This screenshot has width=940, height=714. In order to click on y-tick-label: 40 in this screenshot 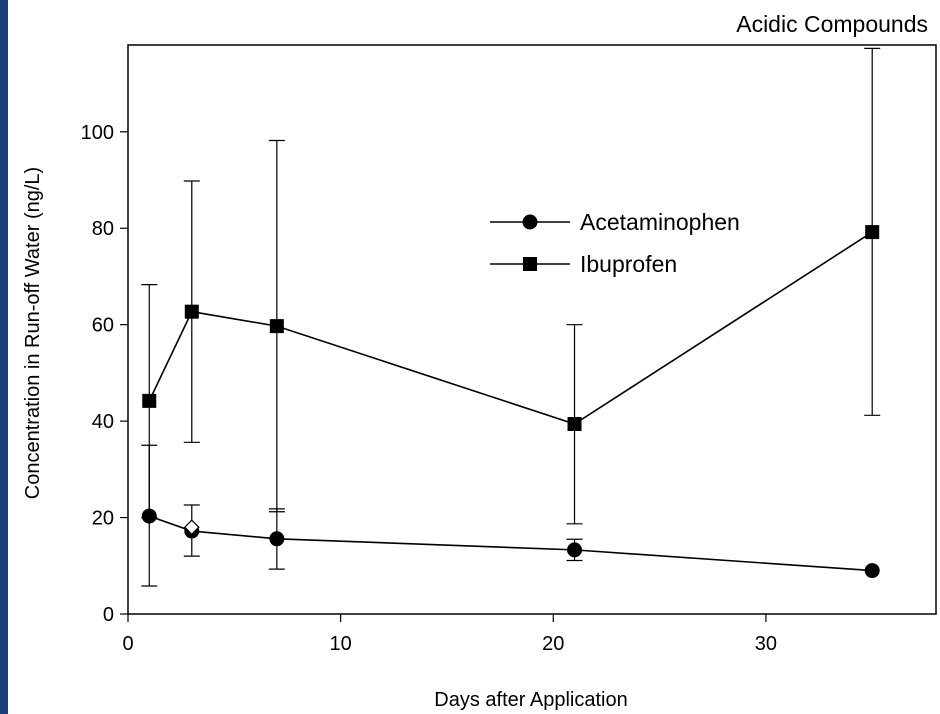, I will do `click(103, 422)`.